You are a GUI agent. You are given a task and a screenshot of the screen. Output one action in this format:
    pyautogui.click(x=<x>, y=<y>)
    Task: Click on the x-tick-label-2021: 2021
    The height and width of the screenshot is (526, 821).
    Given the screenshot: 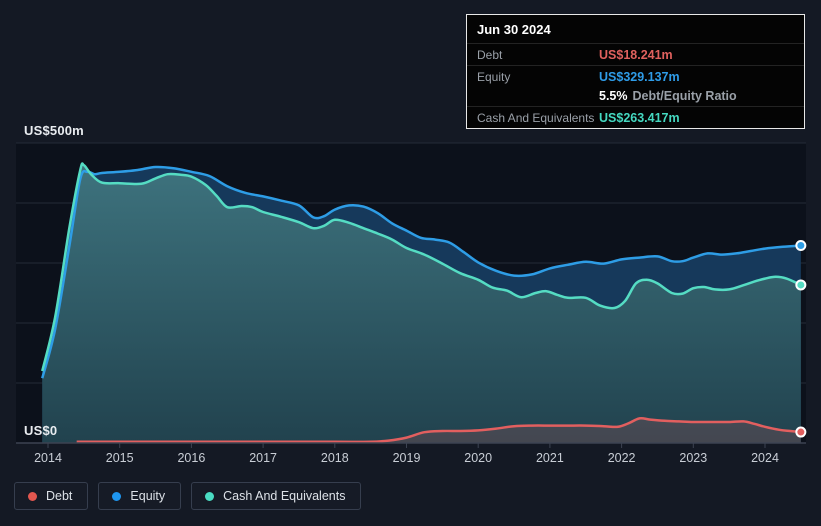 What is the action you would take?
    pyautogui.click(x=550, y=458)
    